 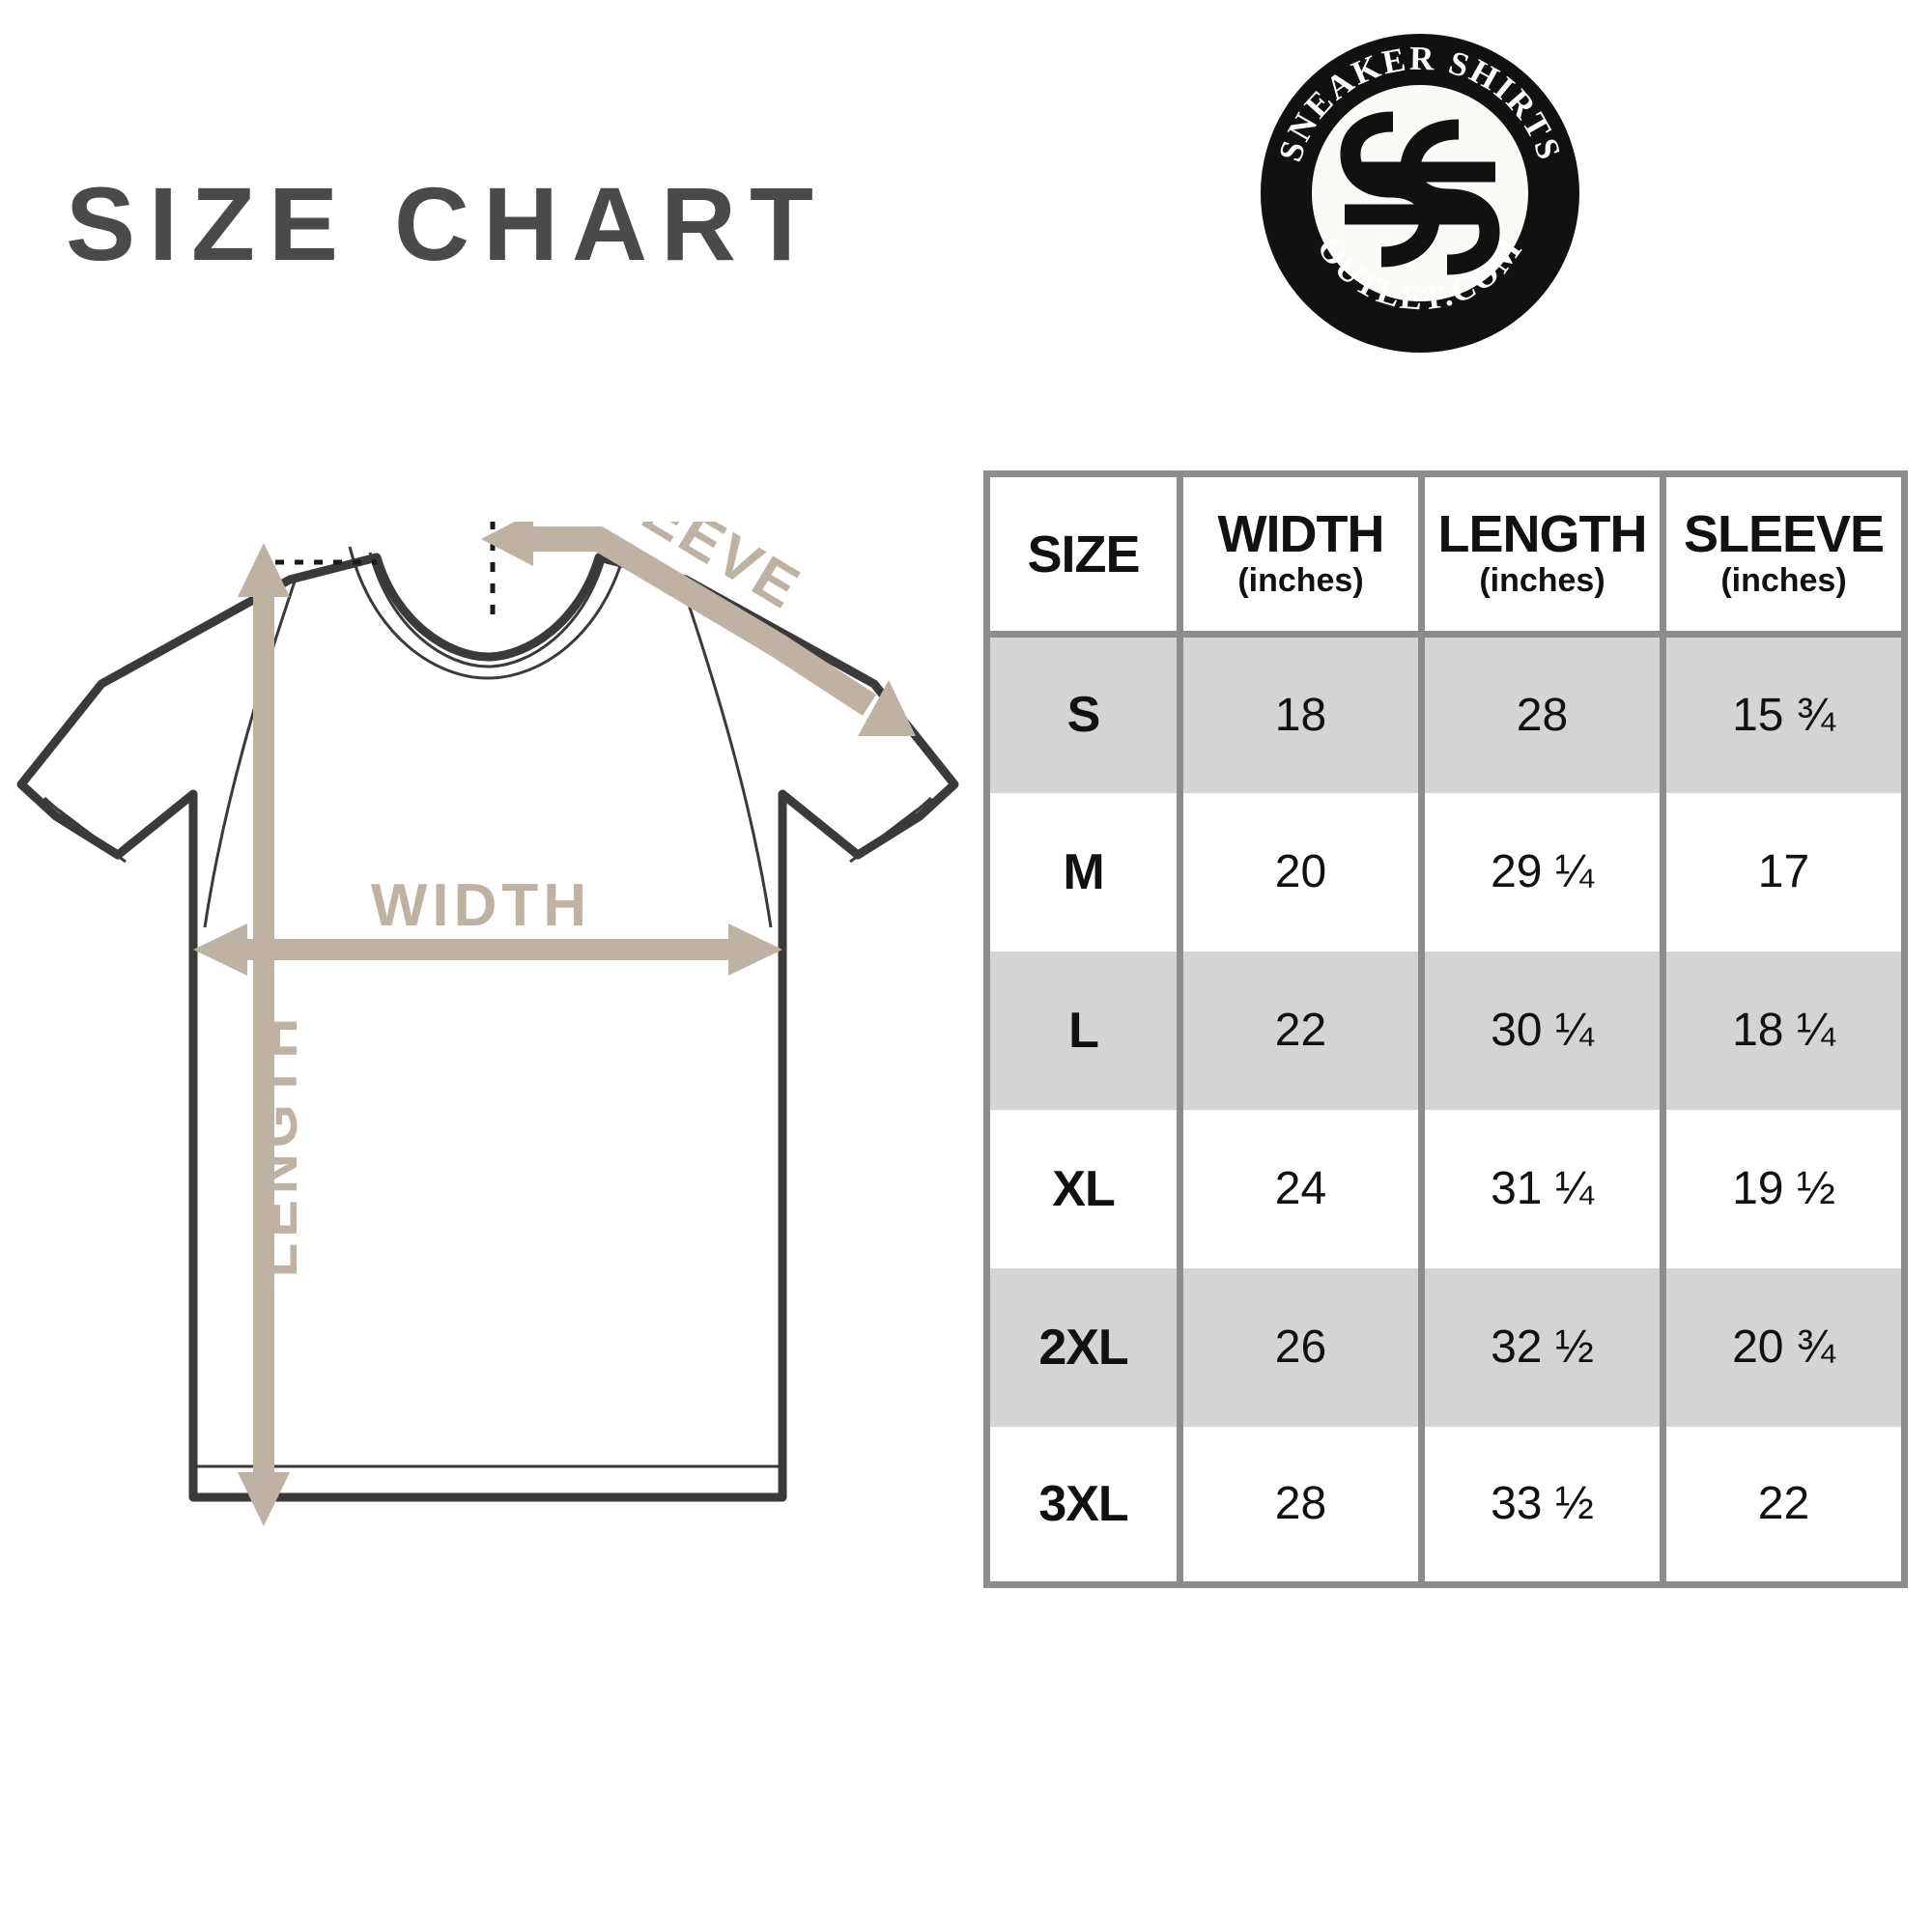 What do you see at coordinates (1542, 1030) in the screenshot?
I see `cell-length: 30 ¼` at bounding box center [1542, 1030].